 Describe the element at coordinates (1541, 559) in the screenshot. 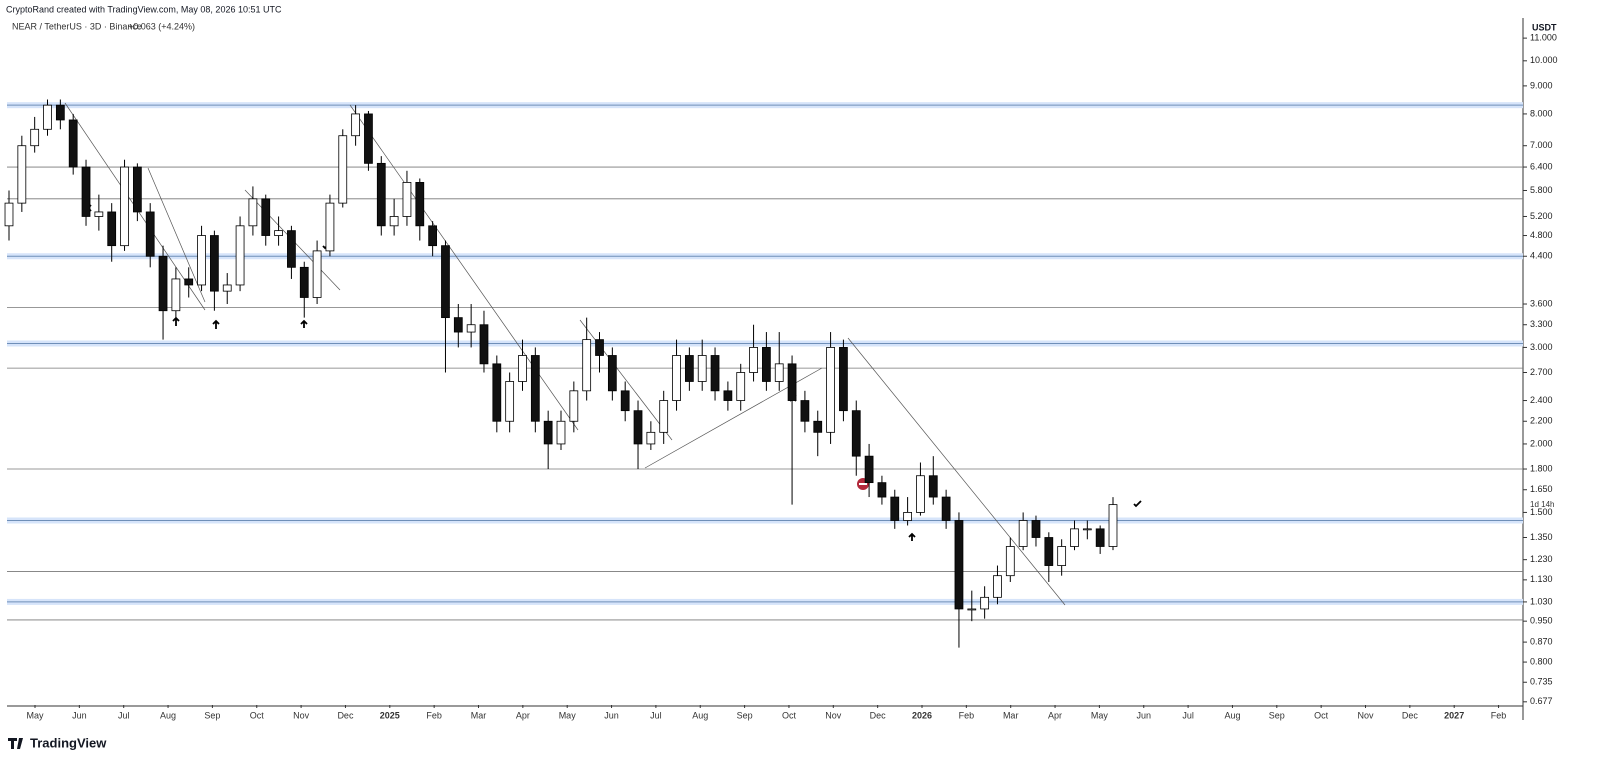

I see `y-tick-label: 1.230` at that location.